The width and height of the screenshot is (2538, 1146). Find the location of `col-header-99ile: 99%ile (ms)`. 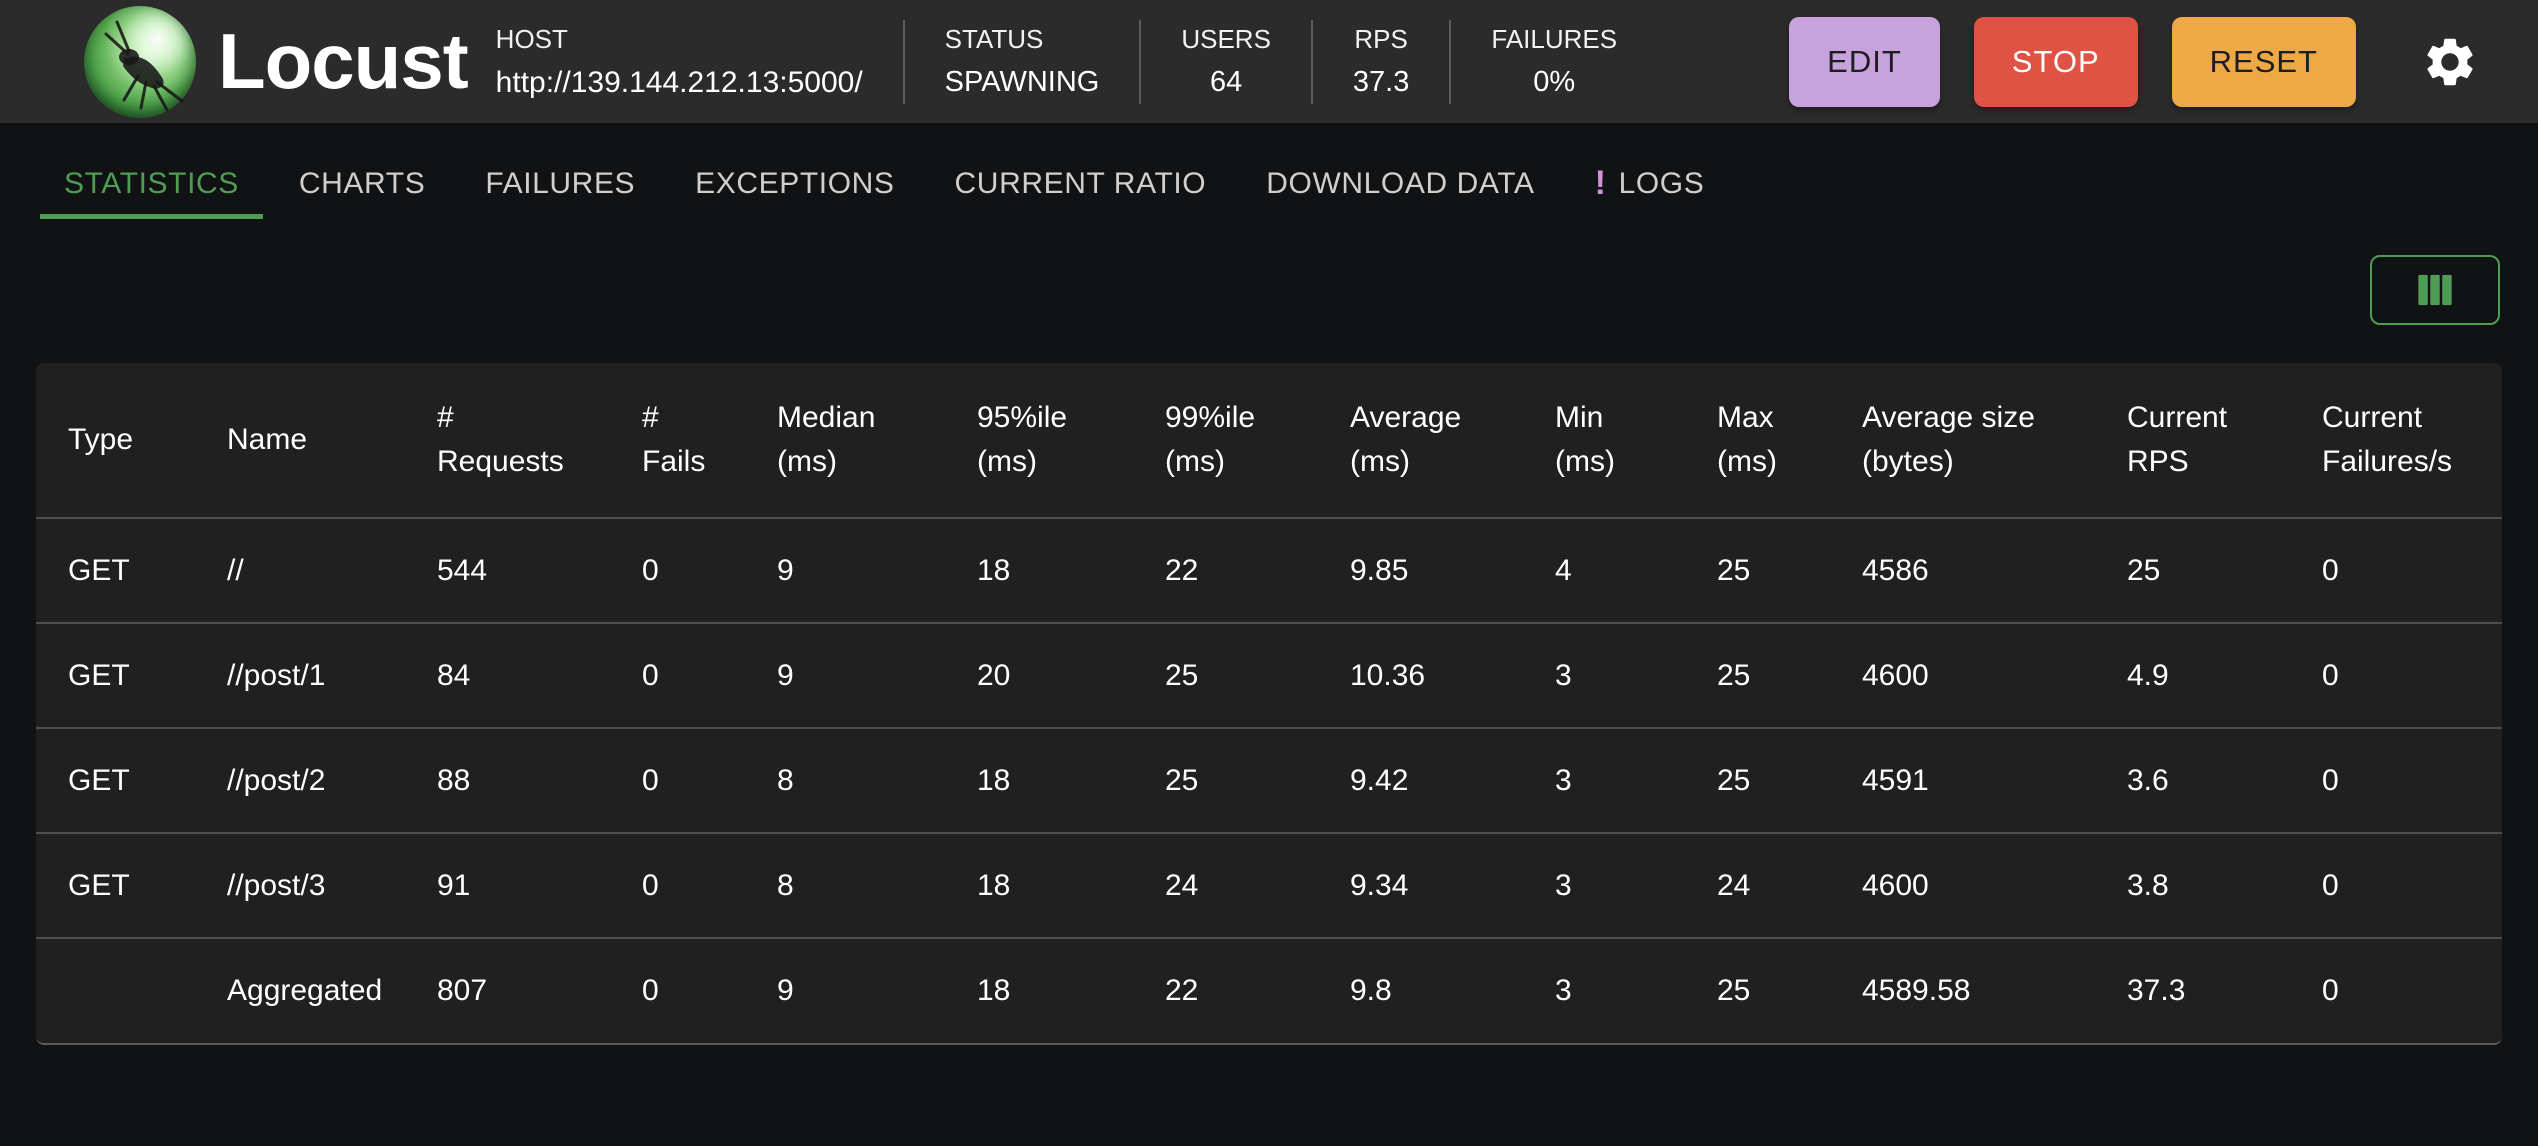

col-header-99ile: 99%ile (ms) is located at coordinates (1210, 439).